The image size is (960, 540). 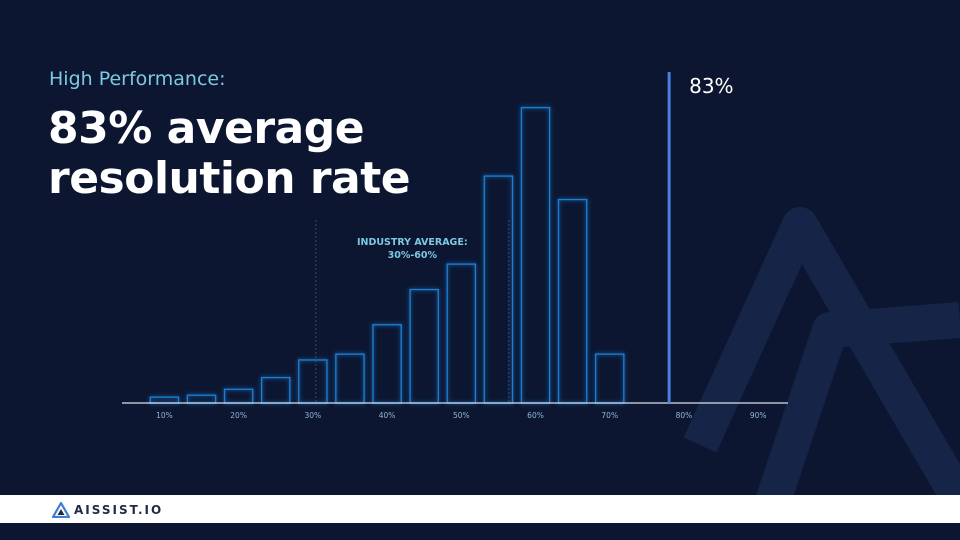 I want to click on annotation-label: INDUSTRY AVERAGE:, so click(x=412, y=242).